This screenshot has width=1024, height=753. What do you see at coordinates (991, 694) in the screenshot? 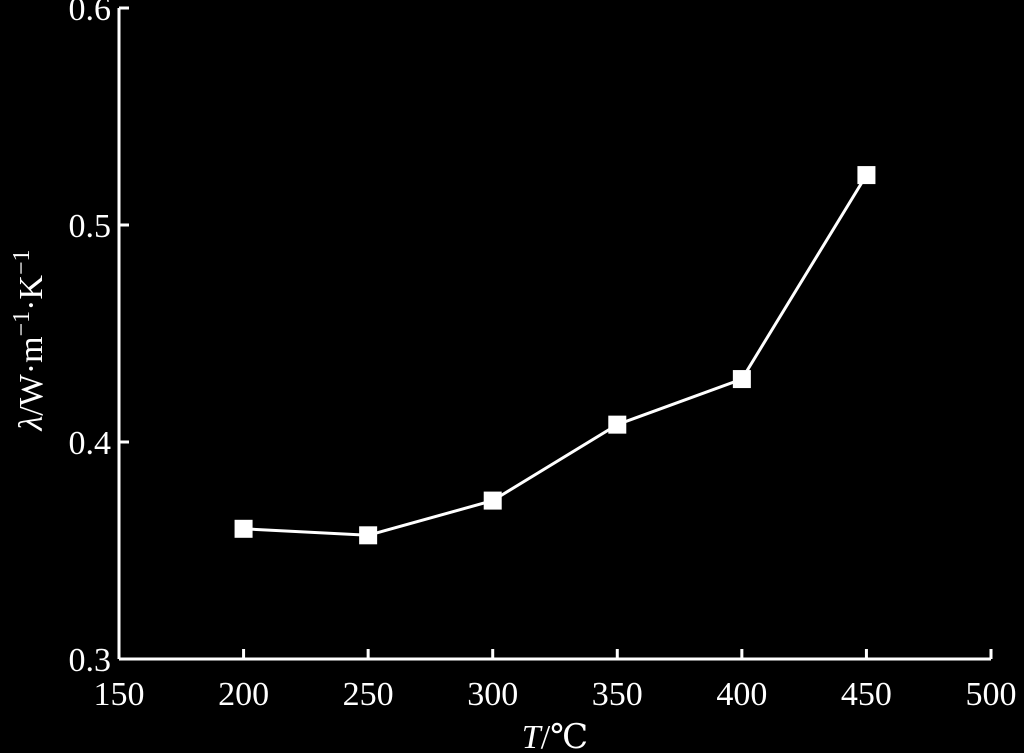
I see `x-tick-label: 500` at bounding box center [991, 694].